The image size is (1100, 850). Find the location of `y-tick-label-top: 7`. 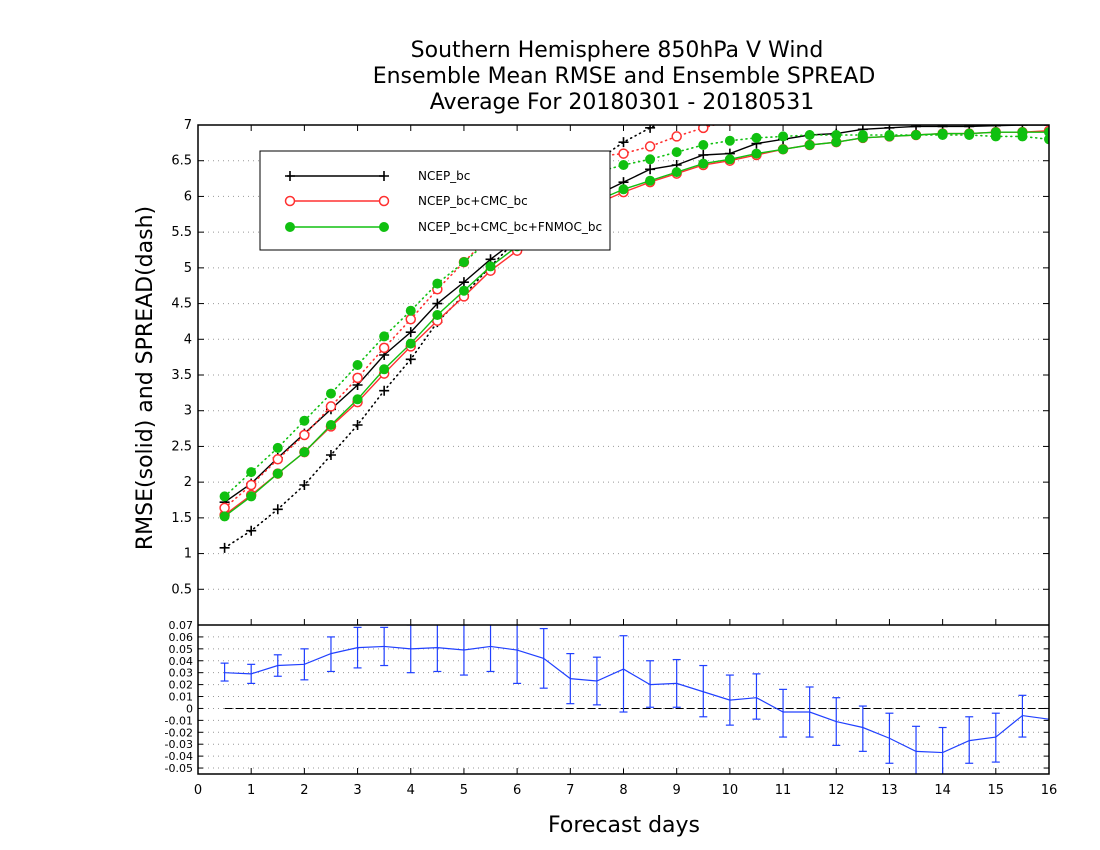

y-tick-label-top: 7 is located at coordinates (188, 125).